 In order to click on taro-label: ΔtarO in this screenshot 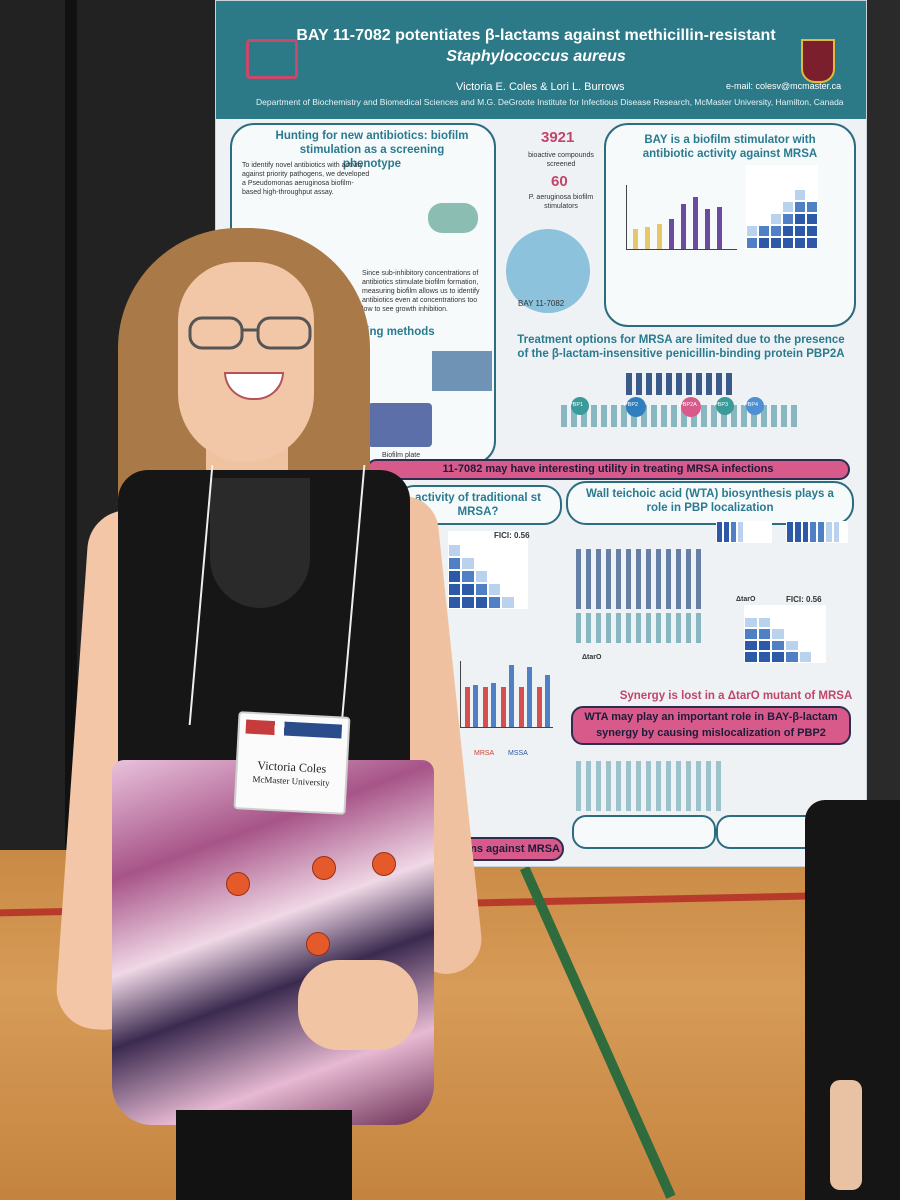, I will do `click(592, 657)`.